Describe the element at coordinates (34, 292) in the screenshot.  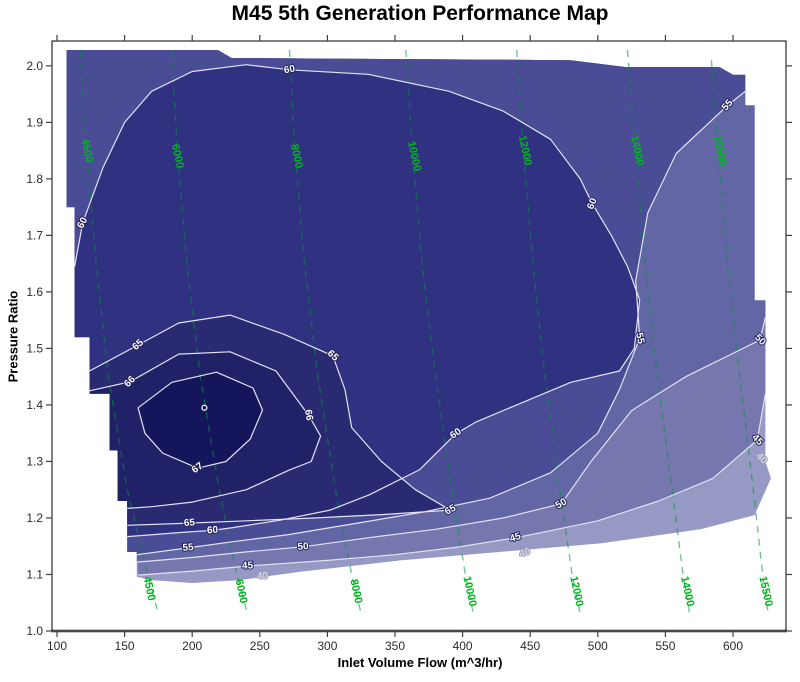
I see `y-tick-label: 1.6` at that location.